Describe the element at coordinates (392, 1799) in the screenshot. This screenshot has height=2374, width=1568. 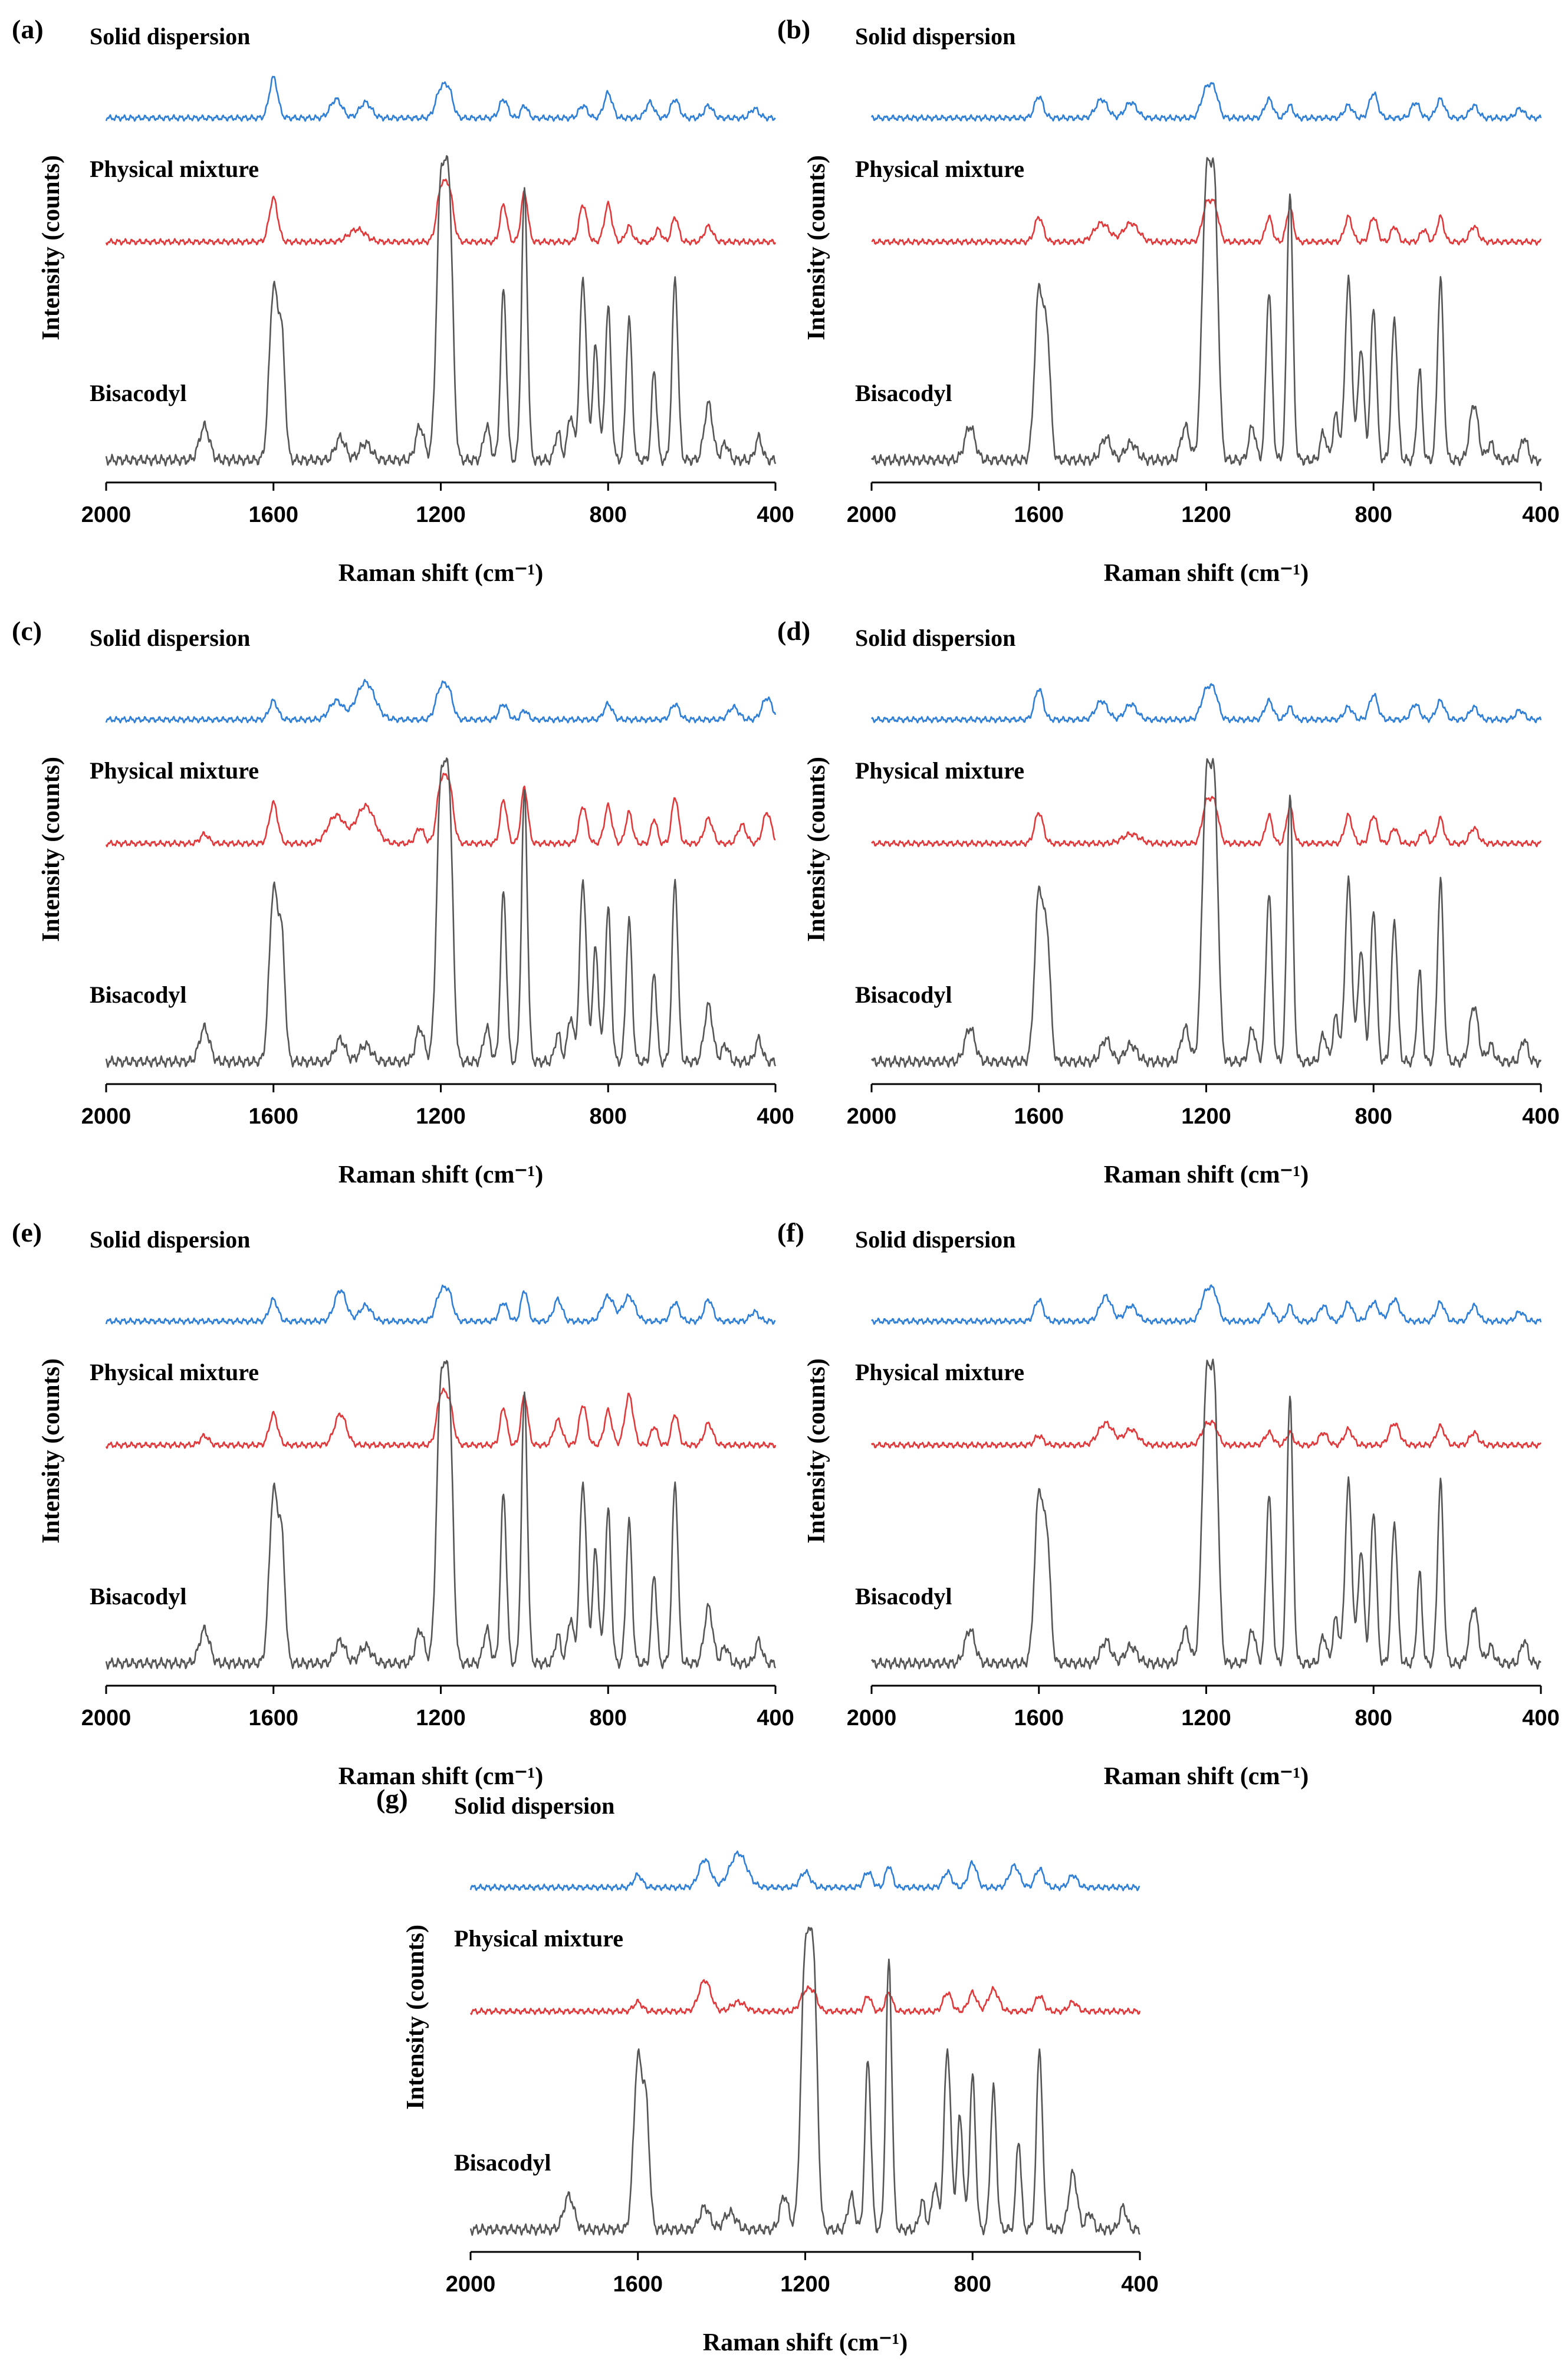
I see `panel-letter: (g)` at that location.